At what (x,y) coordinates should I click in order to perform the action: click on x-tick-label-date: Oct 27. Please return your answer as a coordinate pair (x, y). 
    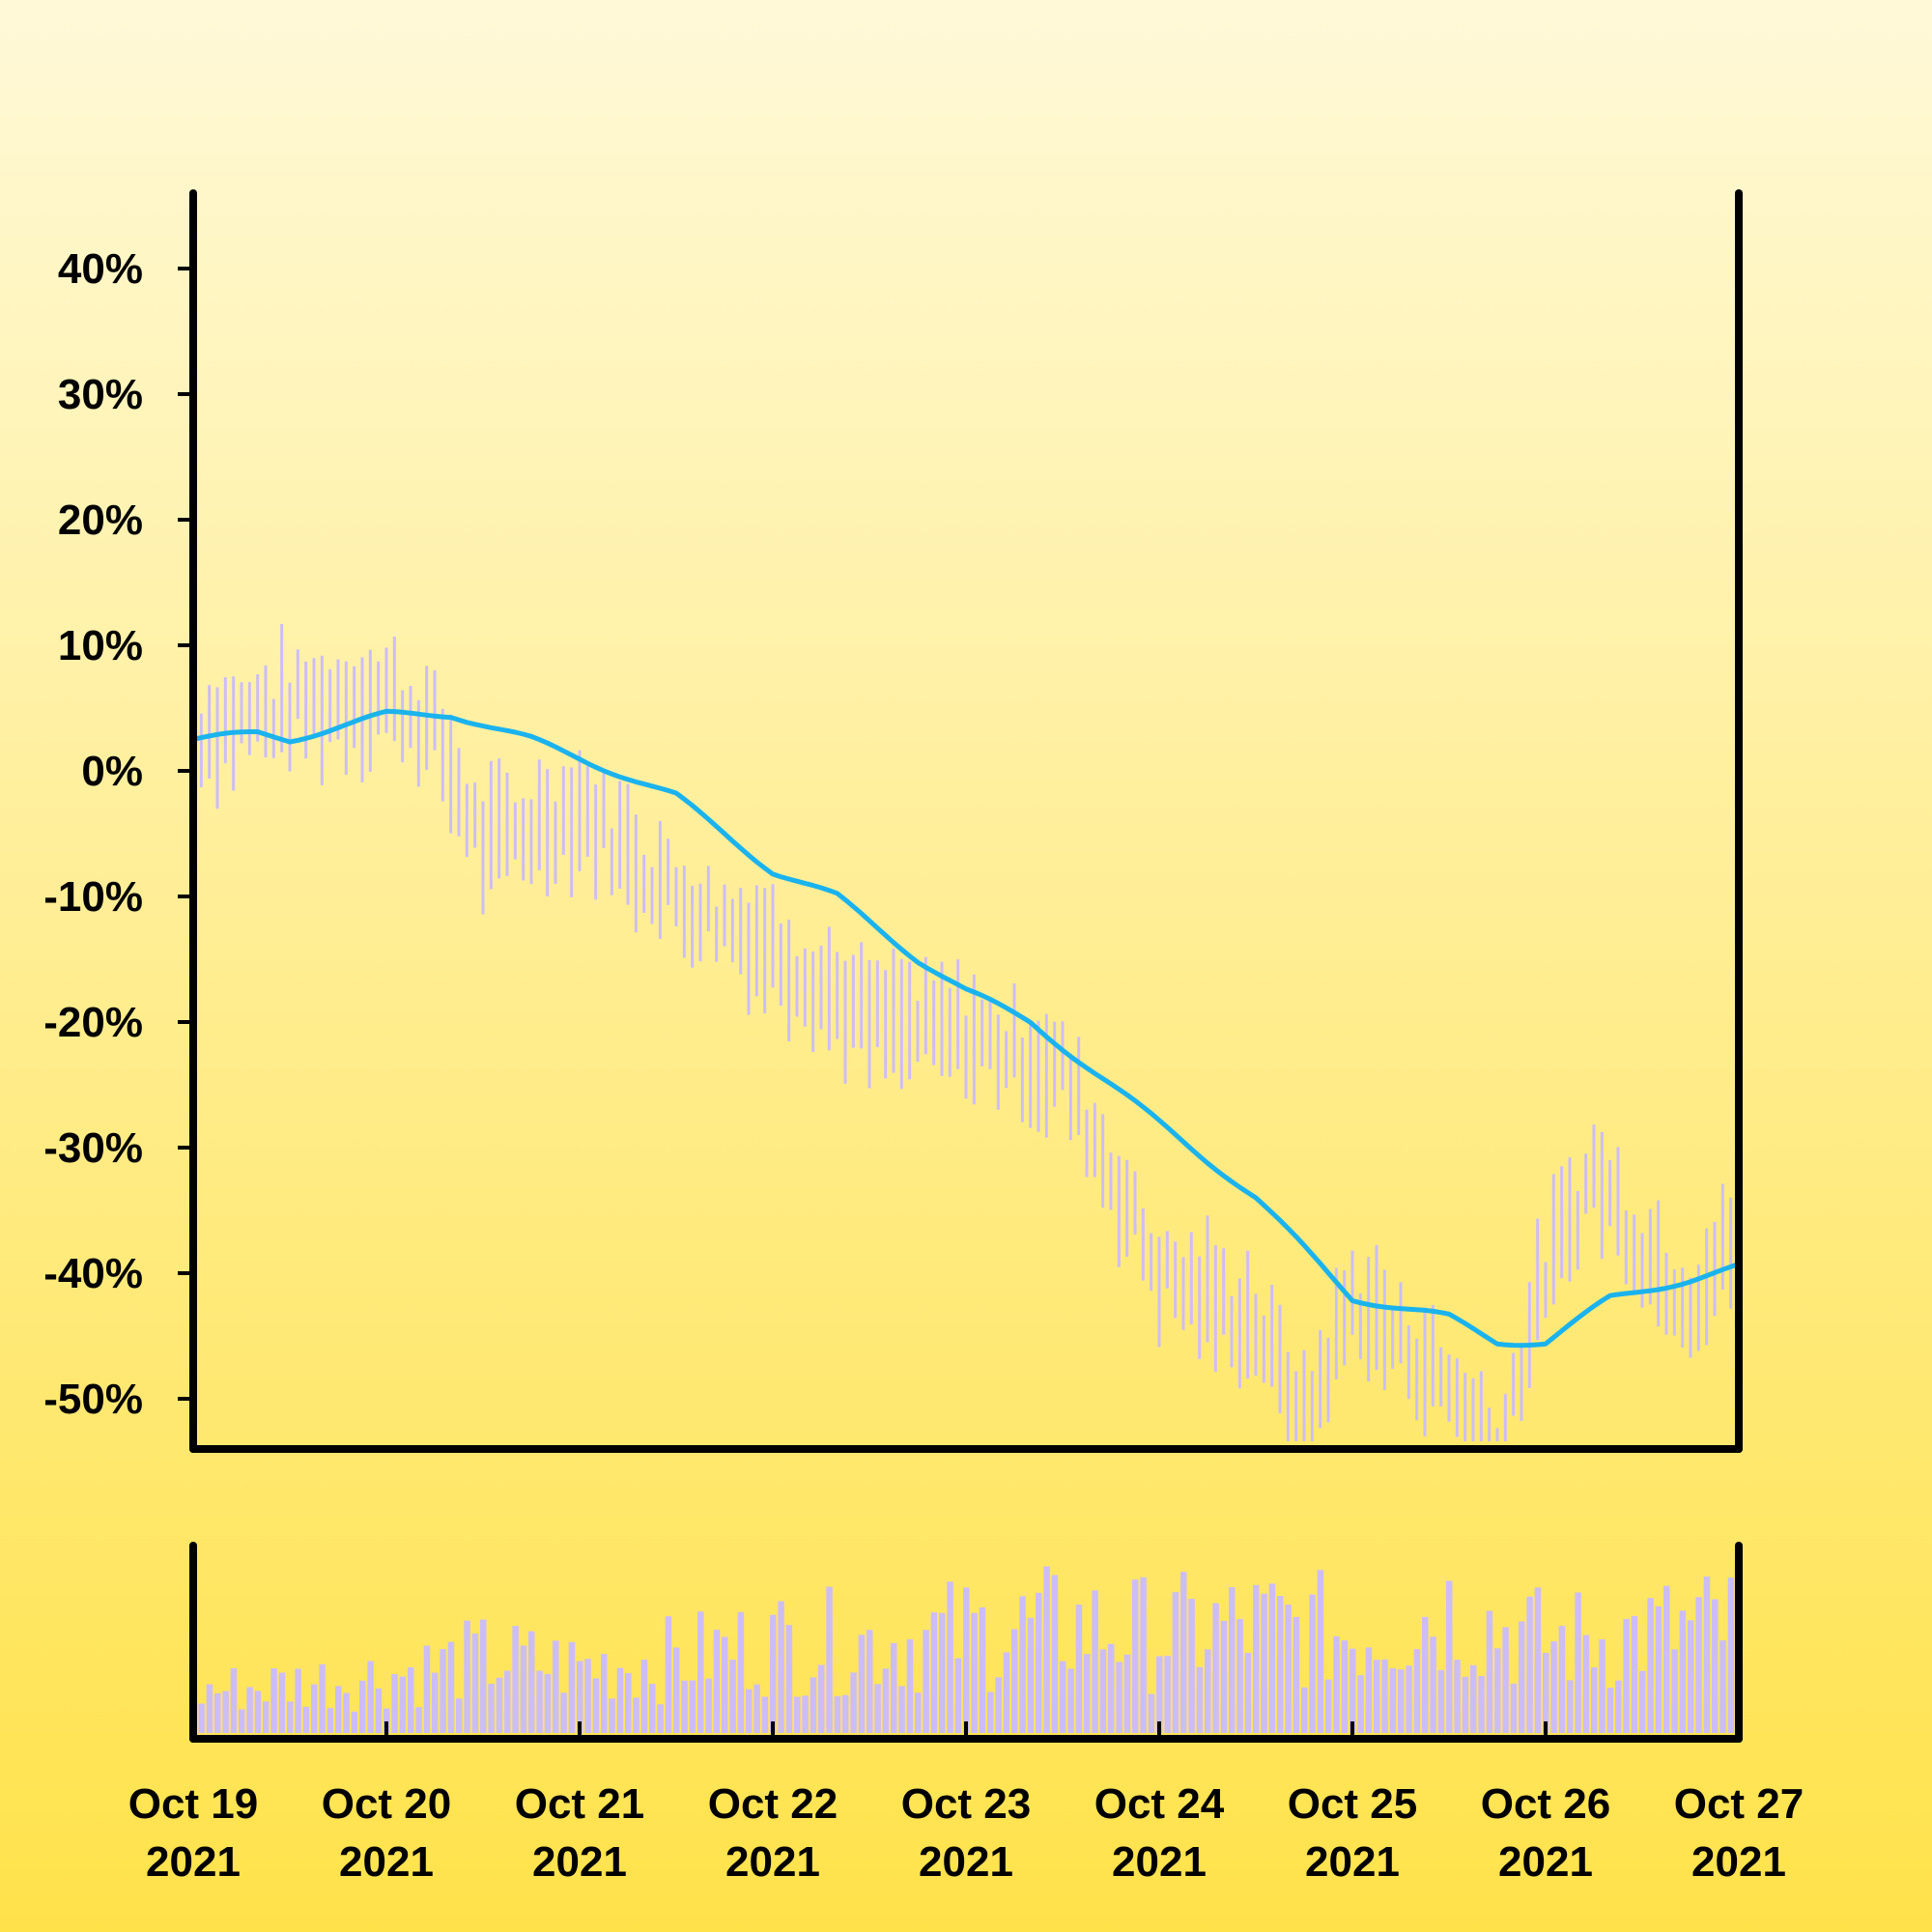
    Looking at the image, I should click on (1739, 1804).